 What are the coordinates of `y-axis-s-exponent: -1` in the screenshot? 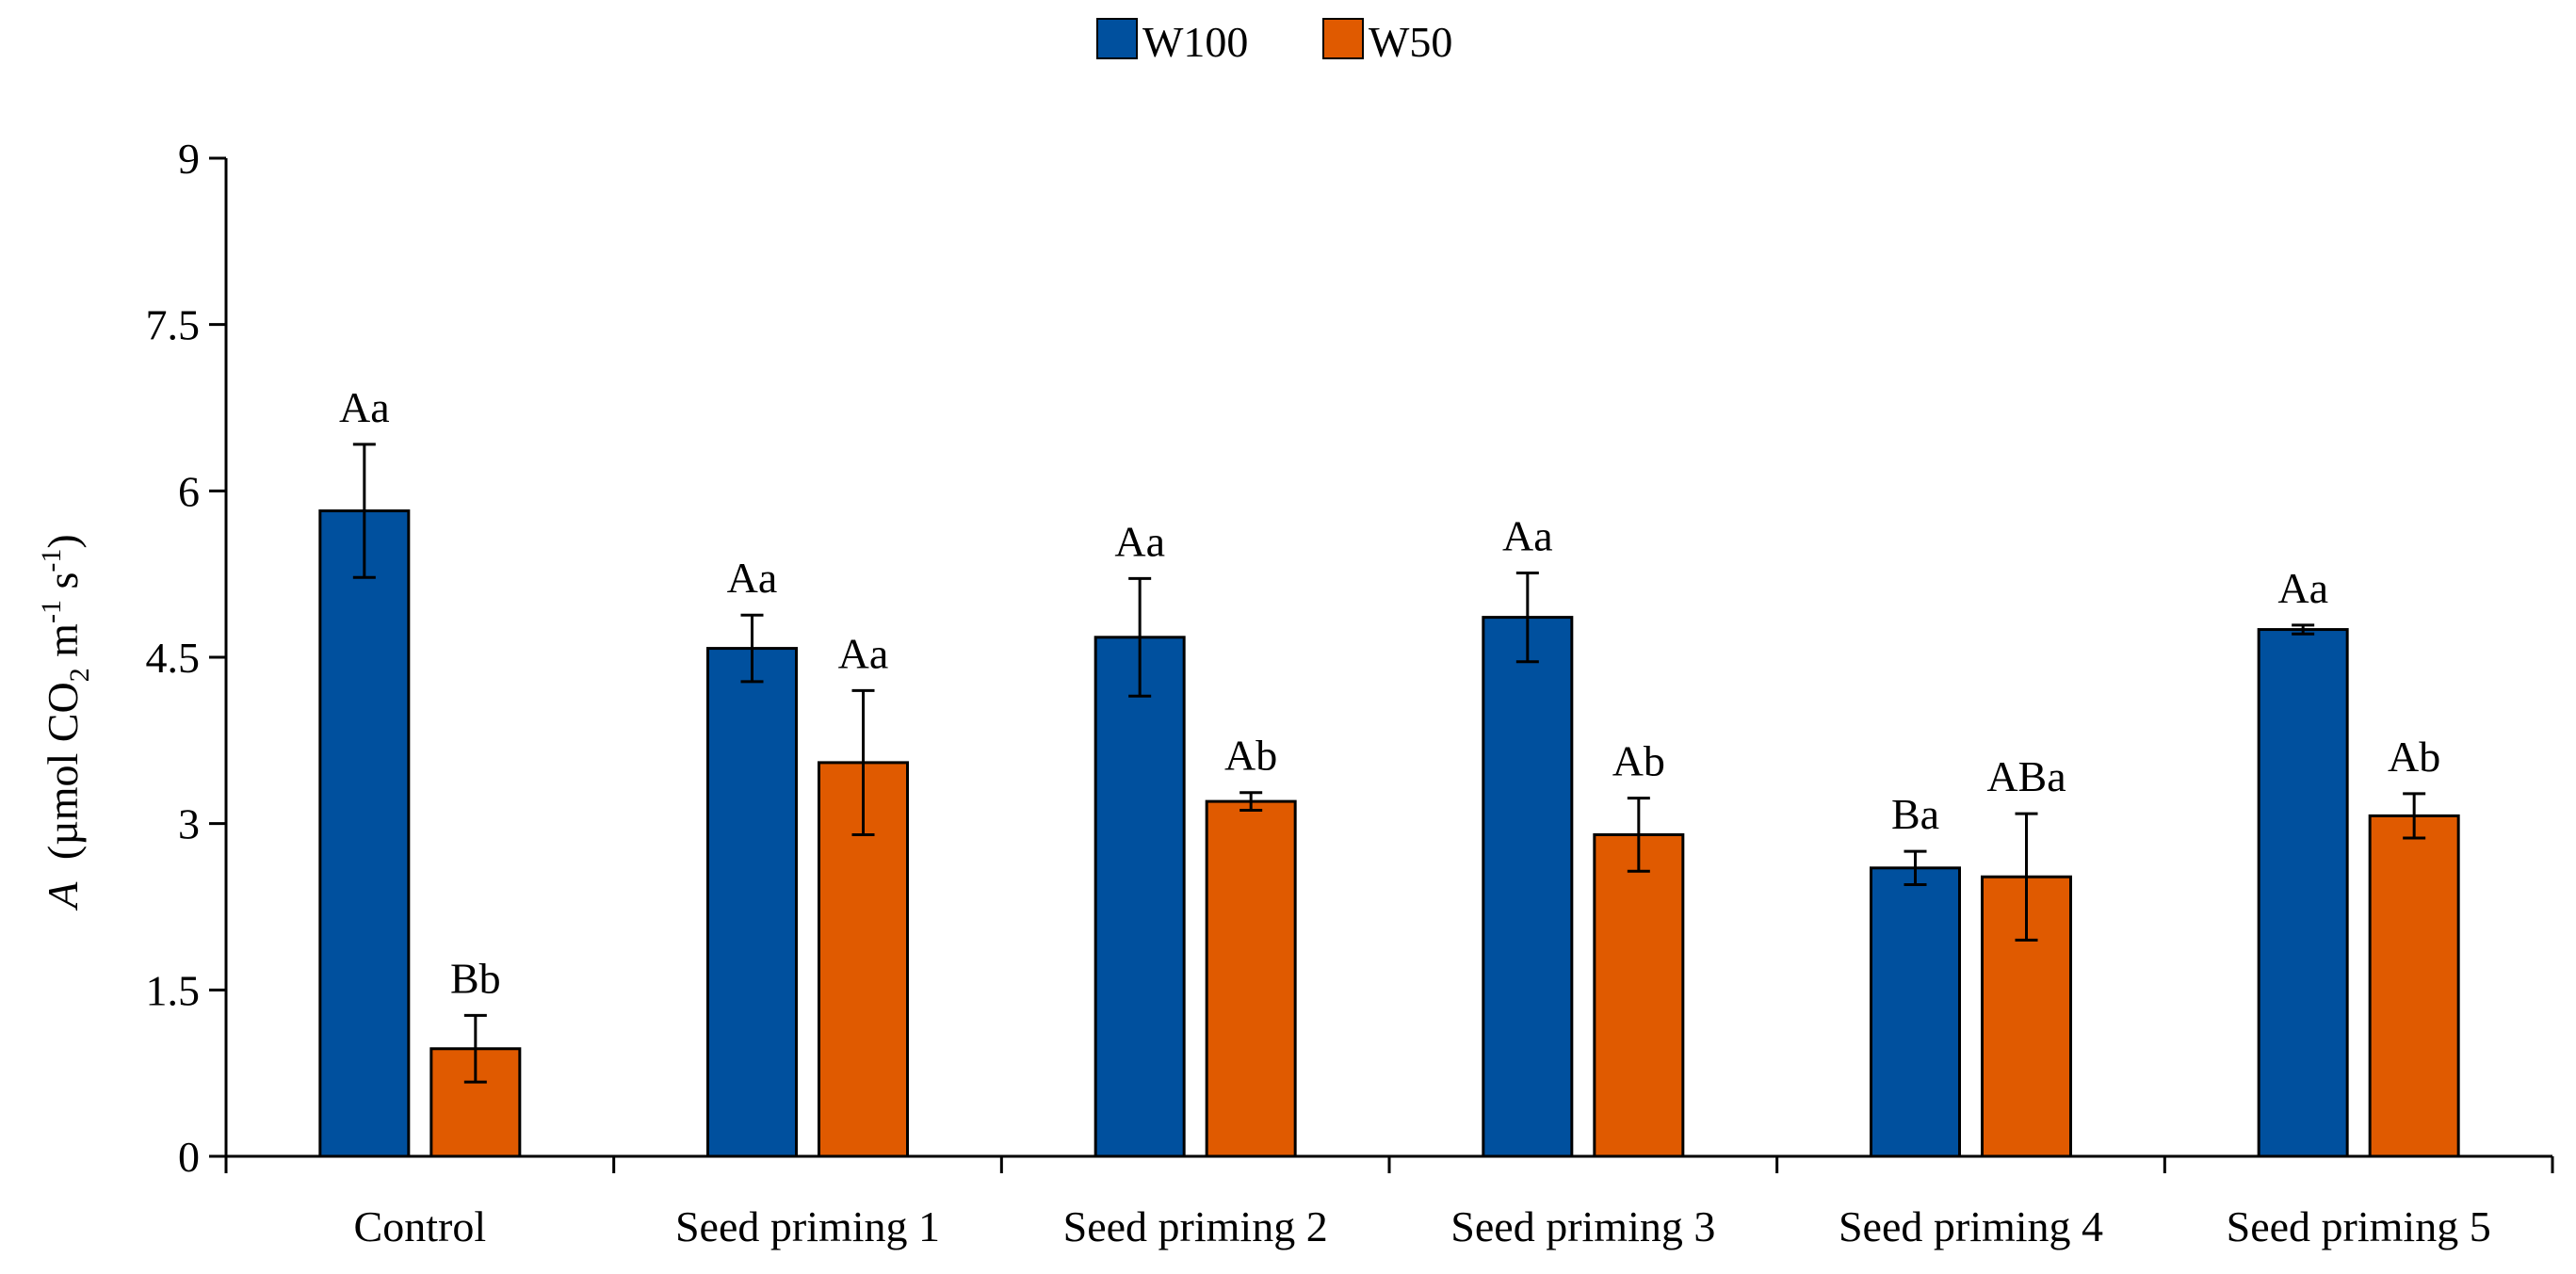 It's located at (51, 560).